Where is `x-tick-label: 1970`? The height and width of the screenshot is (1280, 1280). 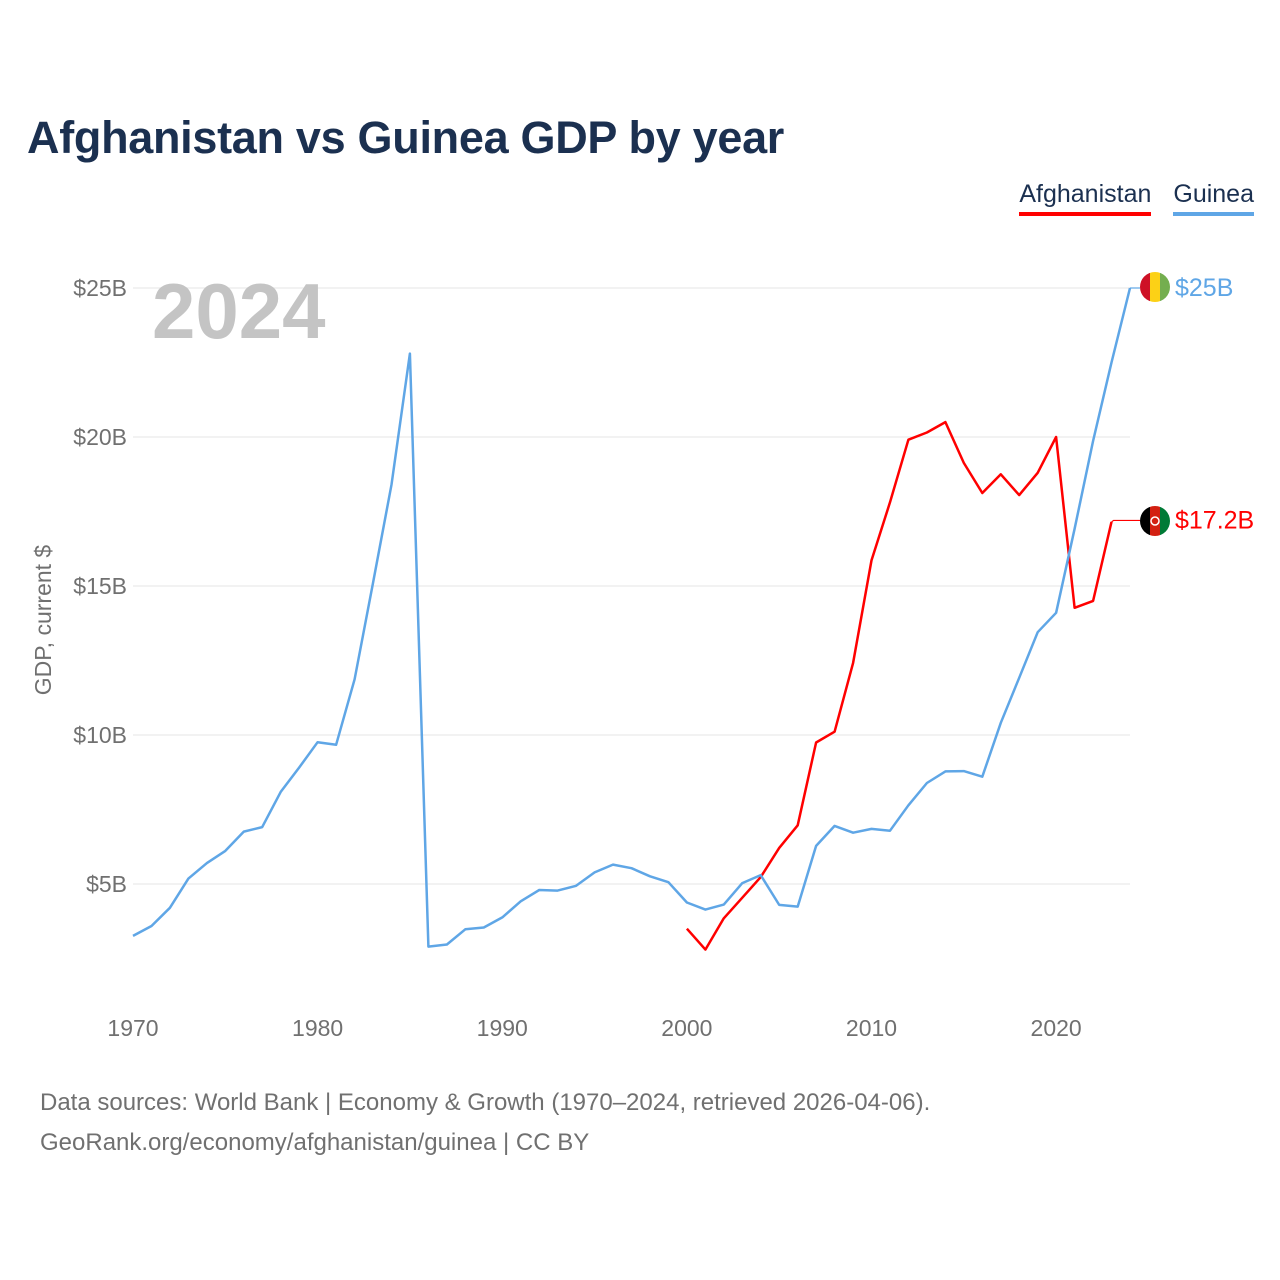
x-tick-label: 1970 is located at coordinates (132, 1028).